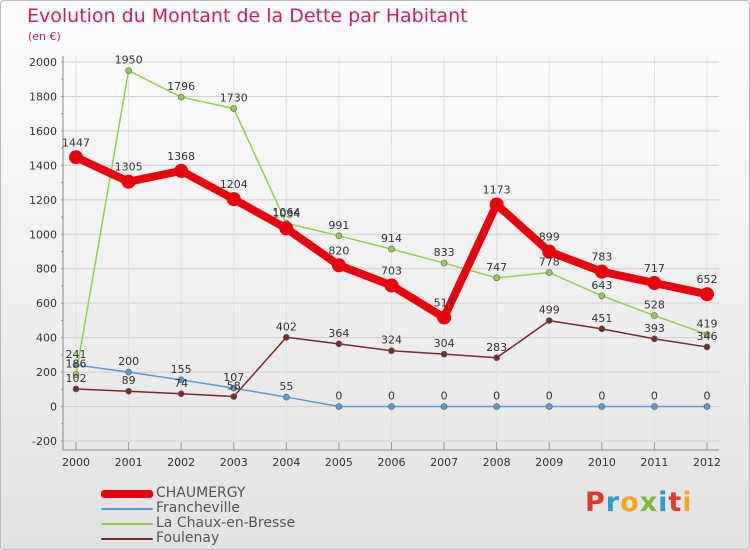  Describe the element at coordinates (53, 407) in the screenshot. I see `y-tick-label: 0` at that location.